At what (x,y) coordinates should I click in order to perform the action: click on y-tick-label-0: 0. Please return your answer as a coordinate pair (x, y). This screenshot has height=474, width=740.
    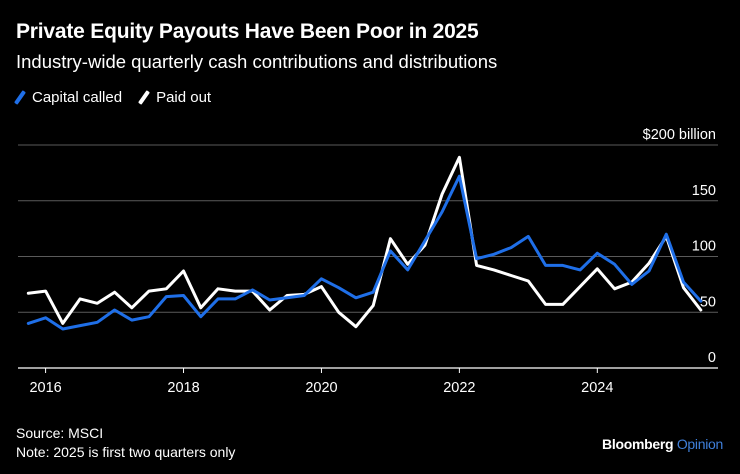
    Looking at the image, I should click on (712, 358).